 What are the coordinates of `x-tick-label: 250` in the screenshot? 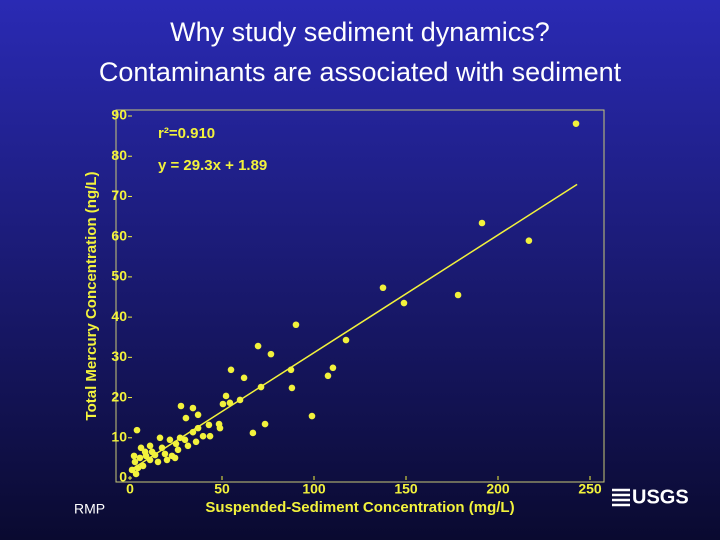 It's located at (590, 489).